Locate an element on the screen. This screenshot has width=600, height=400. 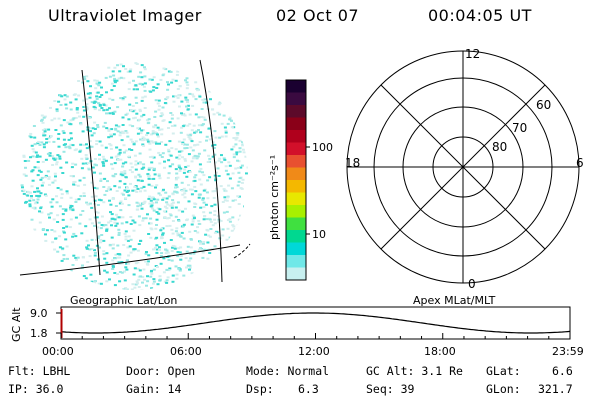
time-label-00-00: 00:00 is located at coordinates (58, 351).